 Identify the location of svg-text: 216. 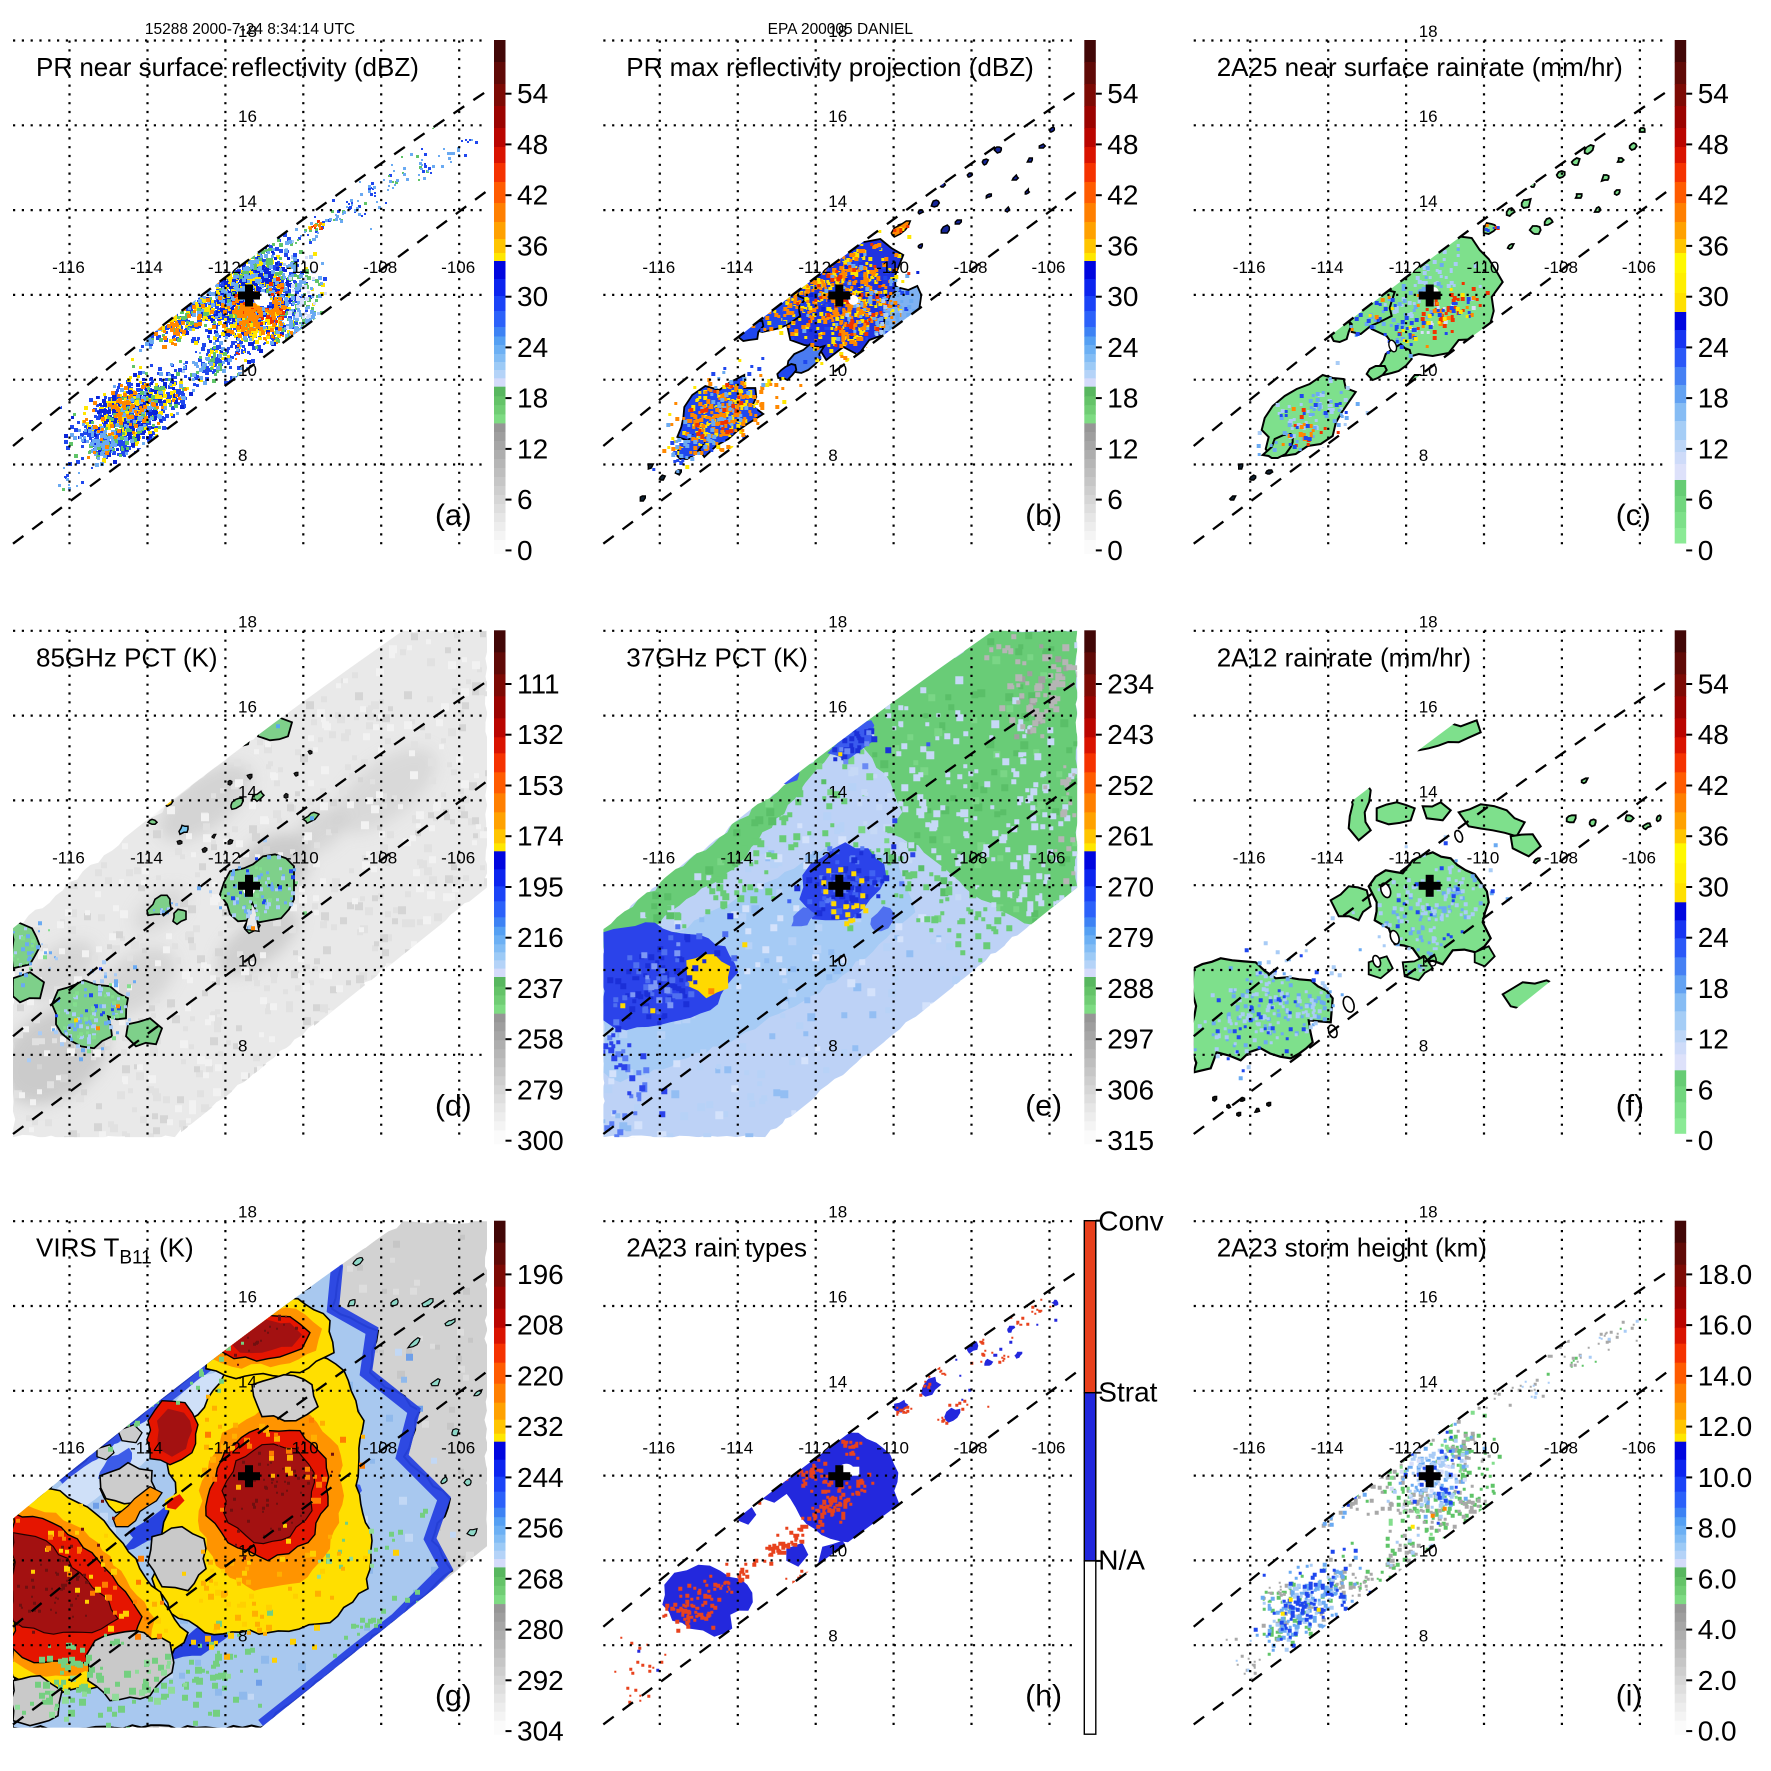
(540, 937).